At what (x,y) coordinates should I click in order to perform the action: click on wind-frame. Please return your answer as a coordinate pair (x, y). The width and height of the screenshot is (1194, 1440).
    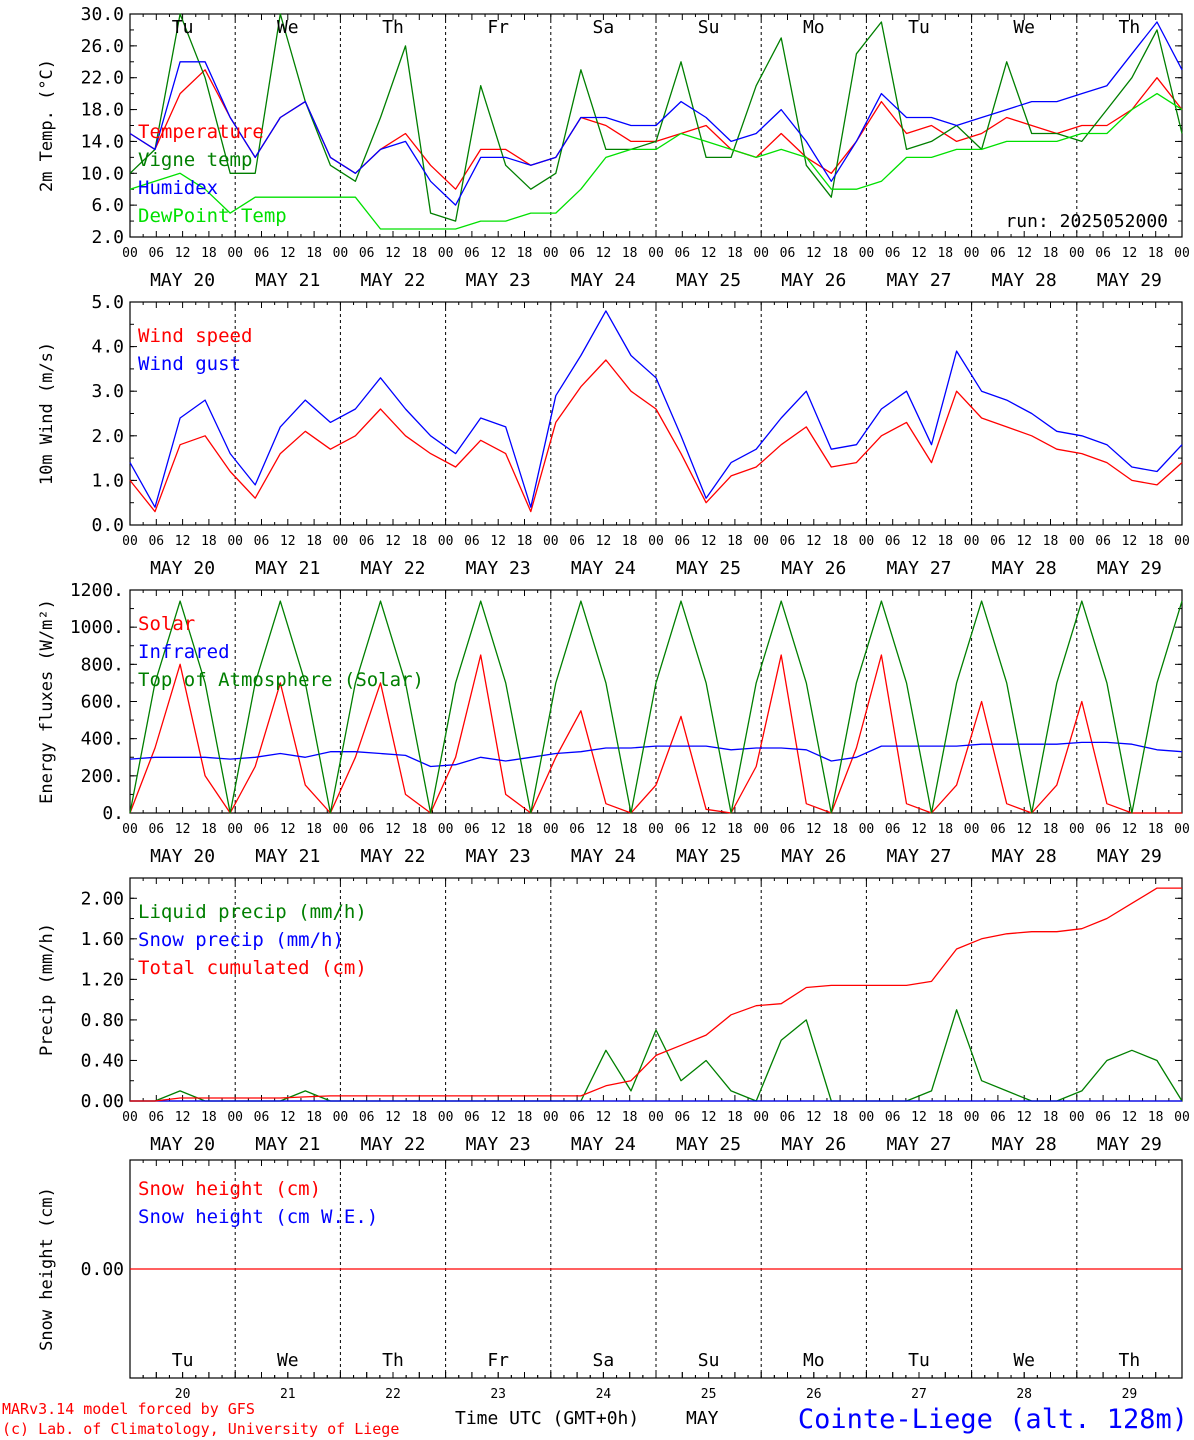
    Looking at the image, I should click on (656, 413).